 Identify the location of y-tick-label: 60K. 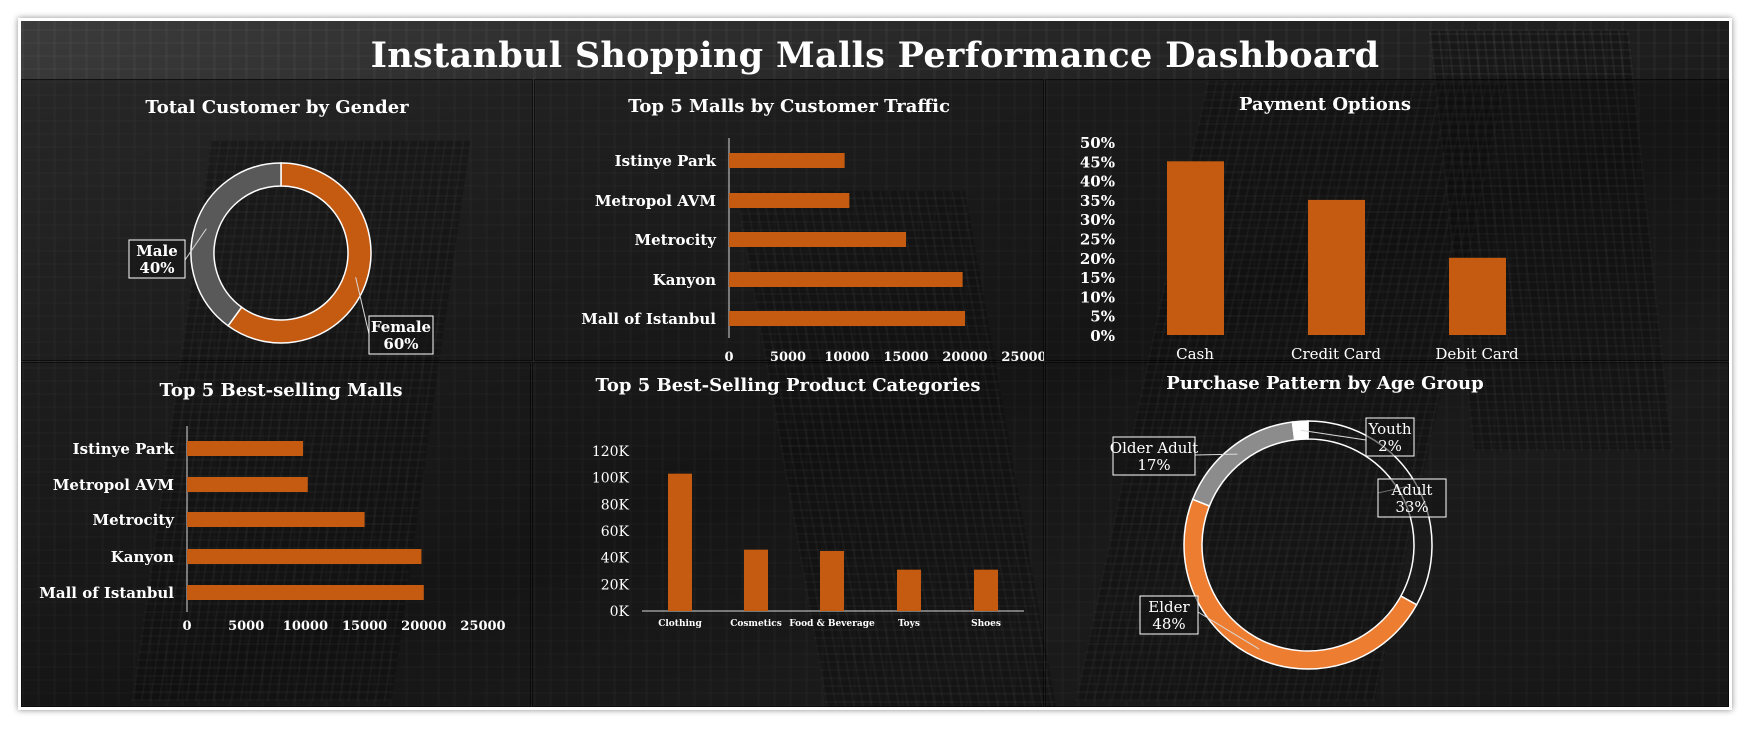
(615, 532).